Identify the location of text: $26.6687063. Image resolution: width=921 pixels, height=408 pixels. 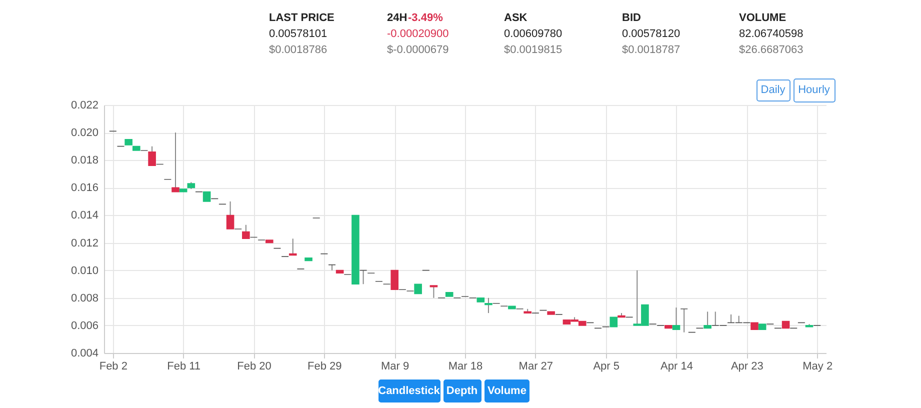
(771, 50).